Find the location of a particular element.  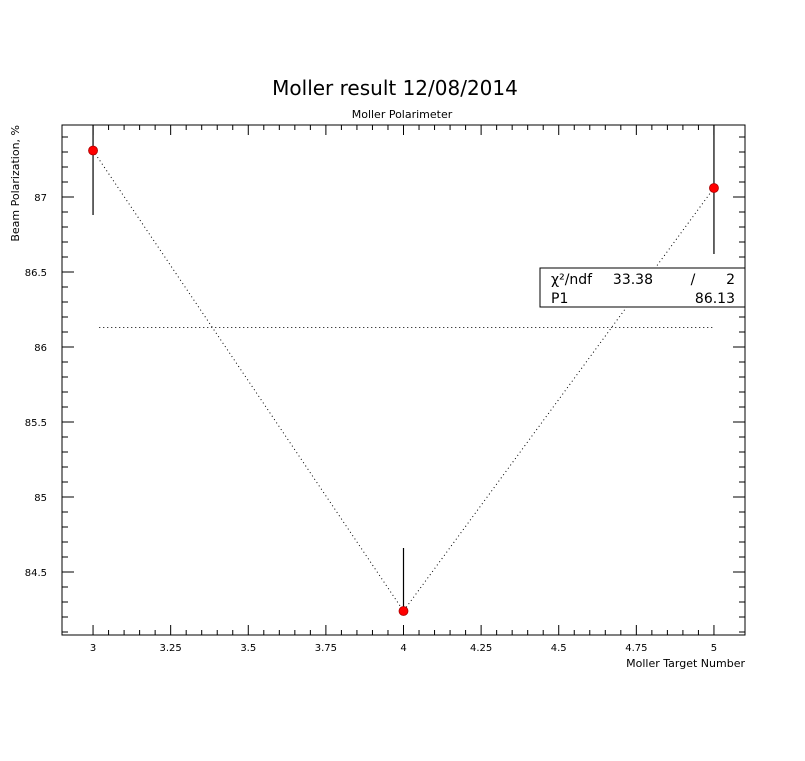

chart-subtitle: Moller Polarimeter is located at coordinates (402, 114).